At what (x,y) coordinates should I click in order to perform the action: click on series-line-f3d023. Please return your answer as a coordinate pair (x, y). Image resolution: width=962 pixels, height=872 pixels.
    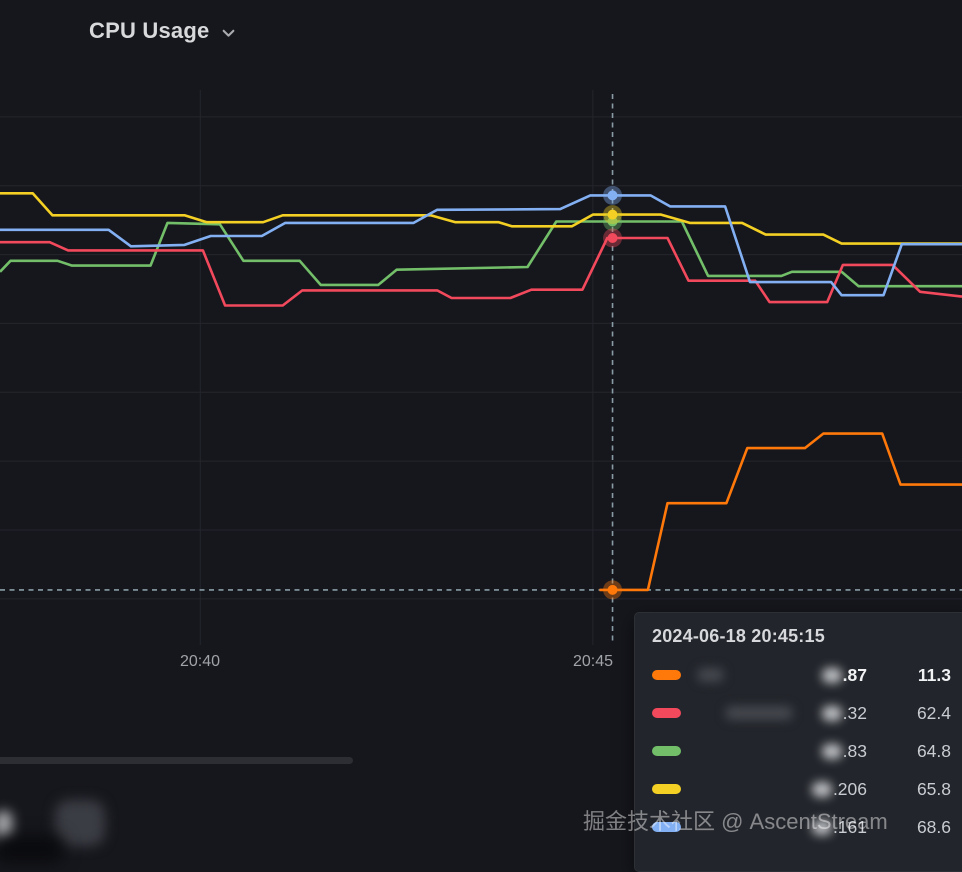
    Looking at the image, I should click on (481, 218).